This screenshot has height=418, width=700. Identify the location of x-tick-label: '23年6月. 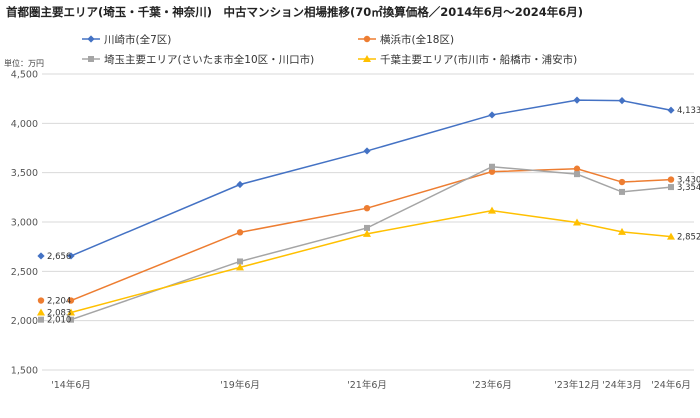
(492, 385).